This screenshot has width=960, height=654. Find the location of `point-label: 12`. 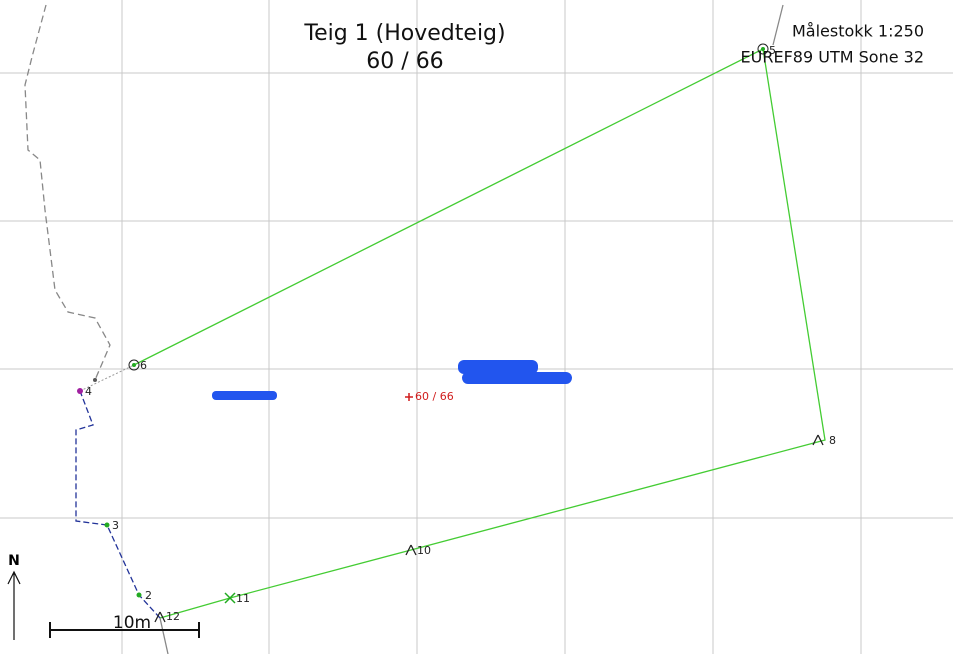

point-label: 12 is located at coordinates (173, 616).